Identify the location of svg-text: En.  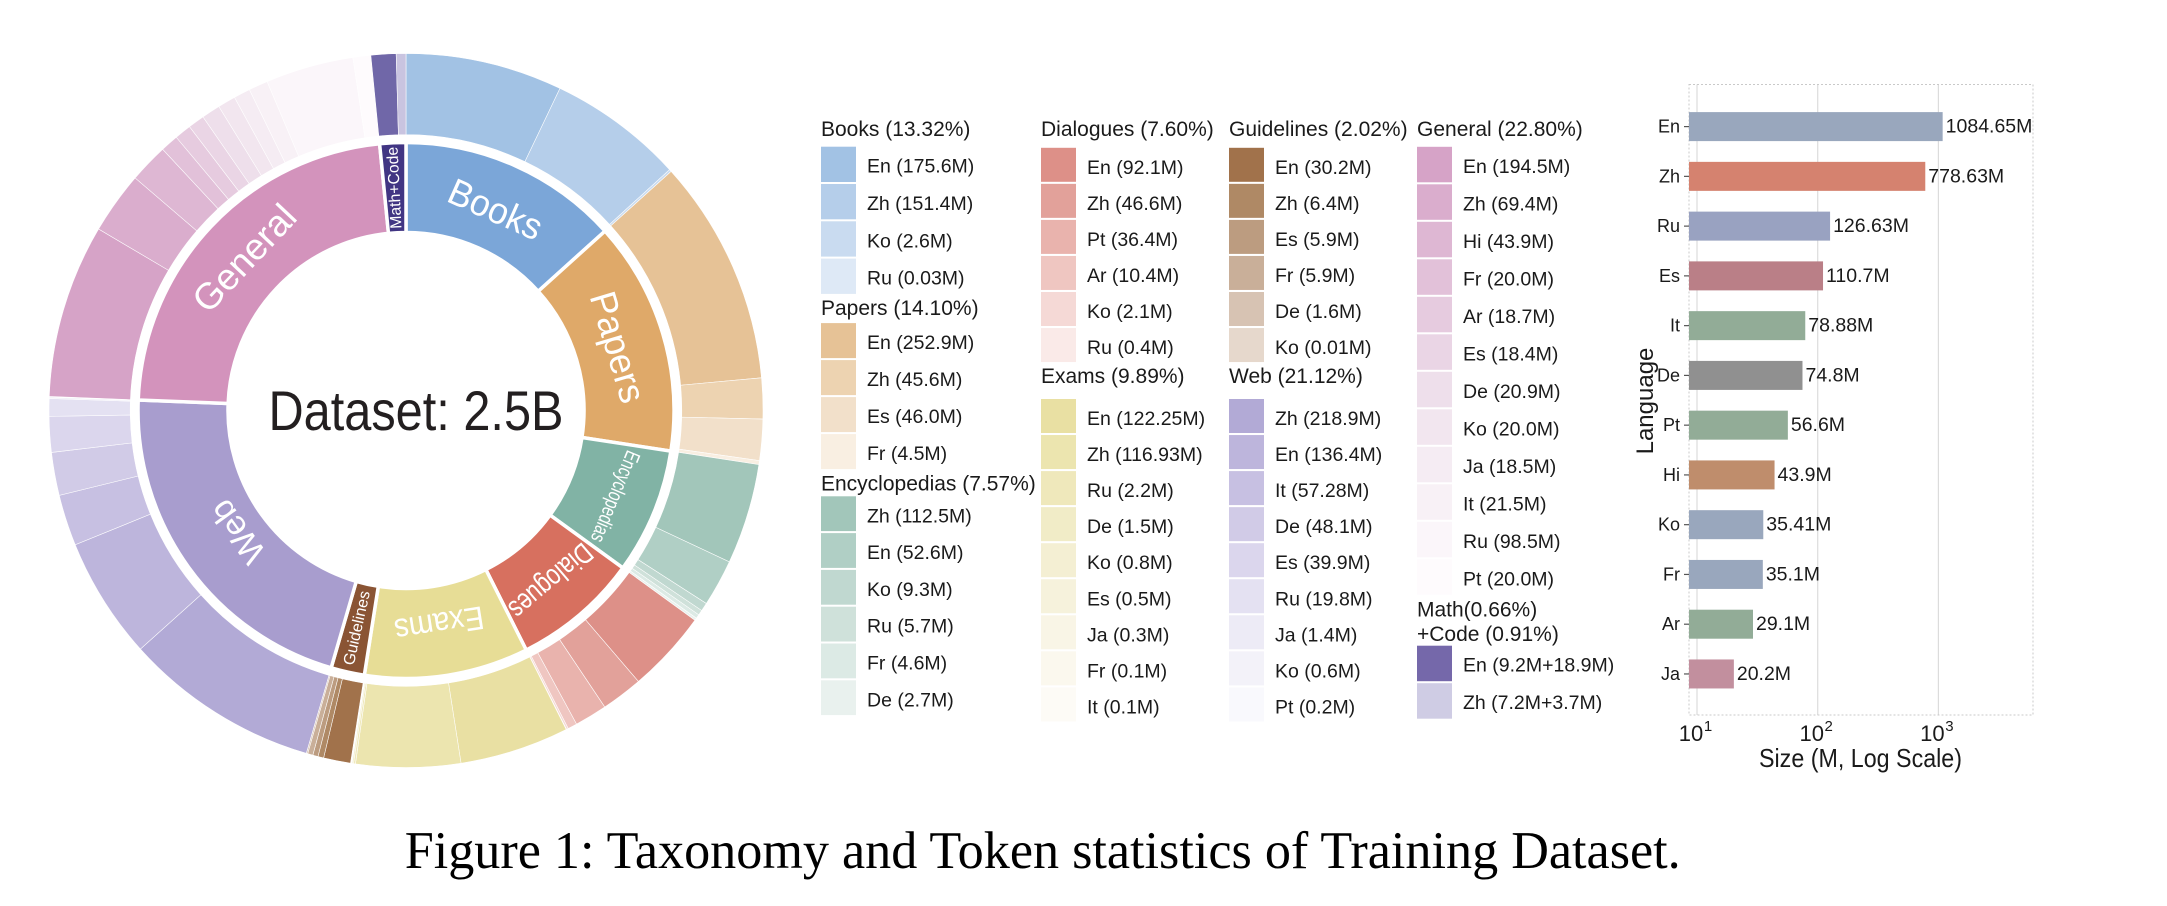
(1669, 127).